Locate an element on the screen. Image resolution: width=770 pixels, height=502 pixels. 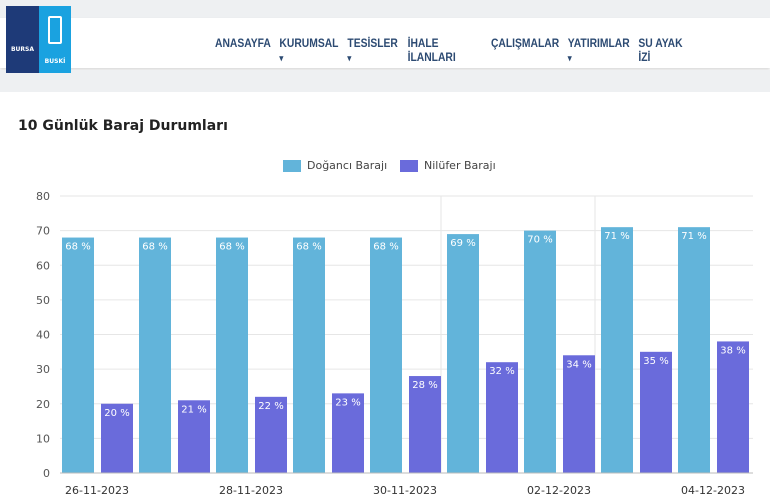
y-tick-label: 30 is located at coordinates (43, 369).